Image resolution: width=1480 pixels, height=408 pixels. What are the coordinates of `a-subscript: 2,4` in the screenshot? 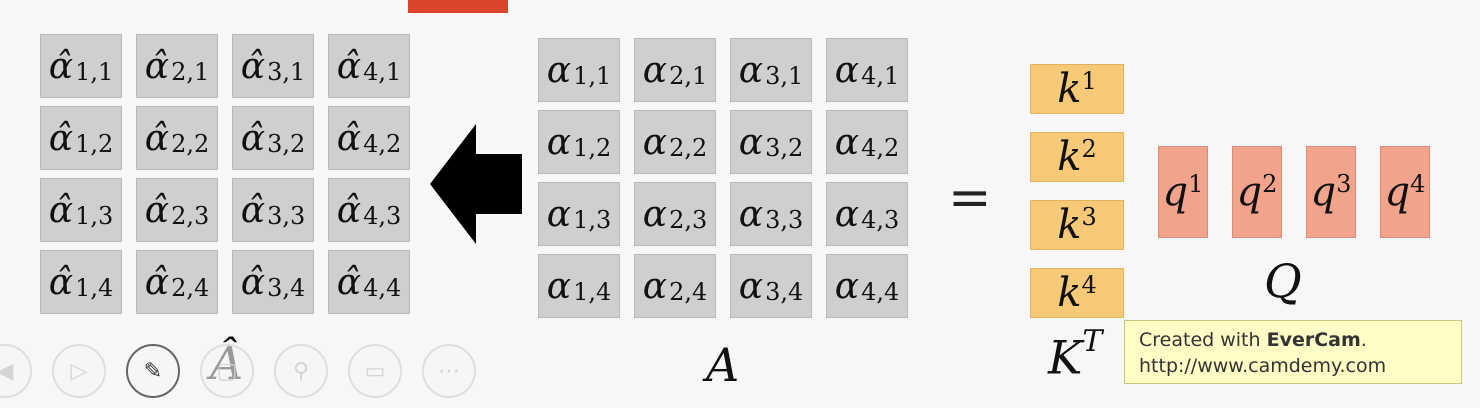 It's located at (688, 292).